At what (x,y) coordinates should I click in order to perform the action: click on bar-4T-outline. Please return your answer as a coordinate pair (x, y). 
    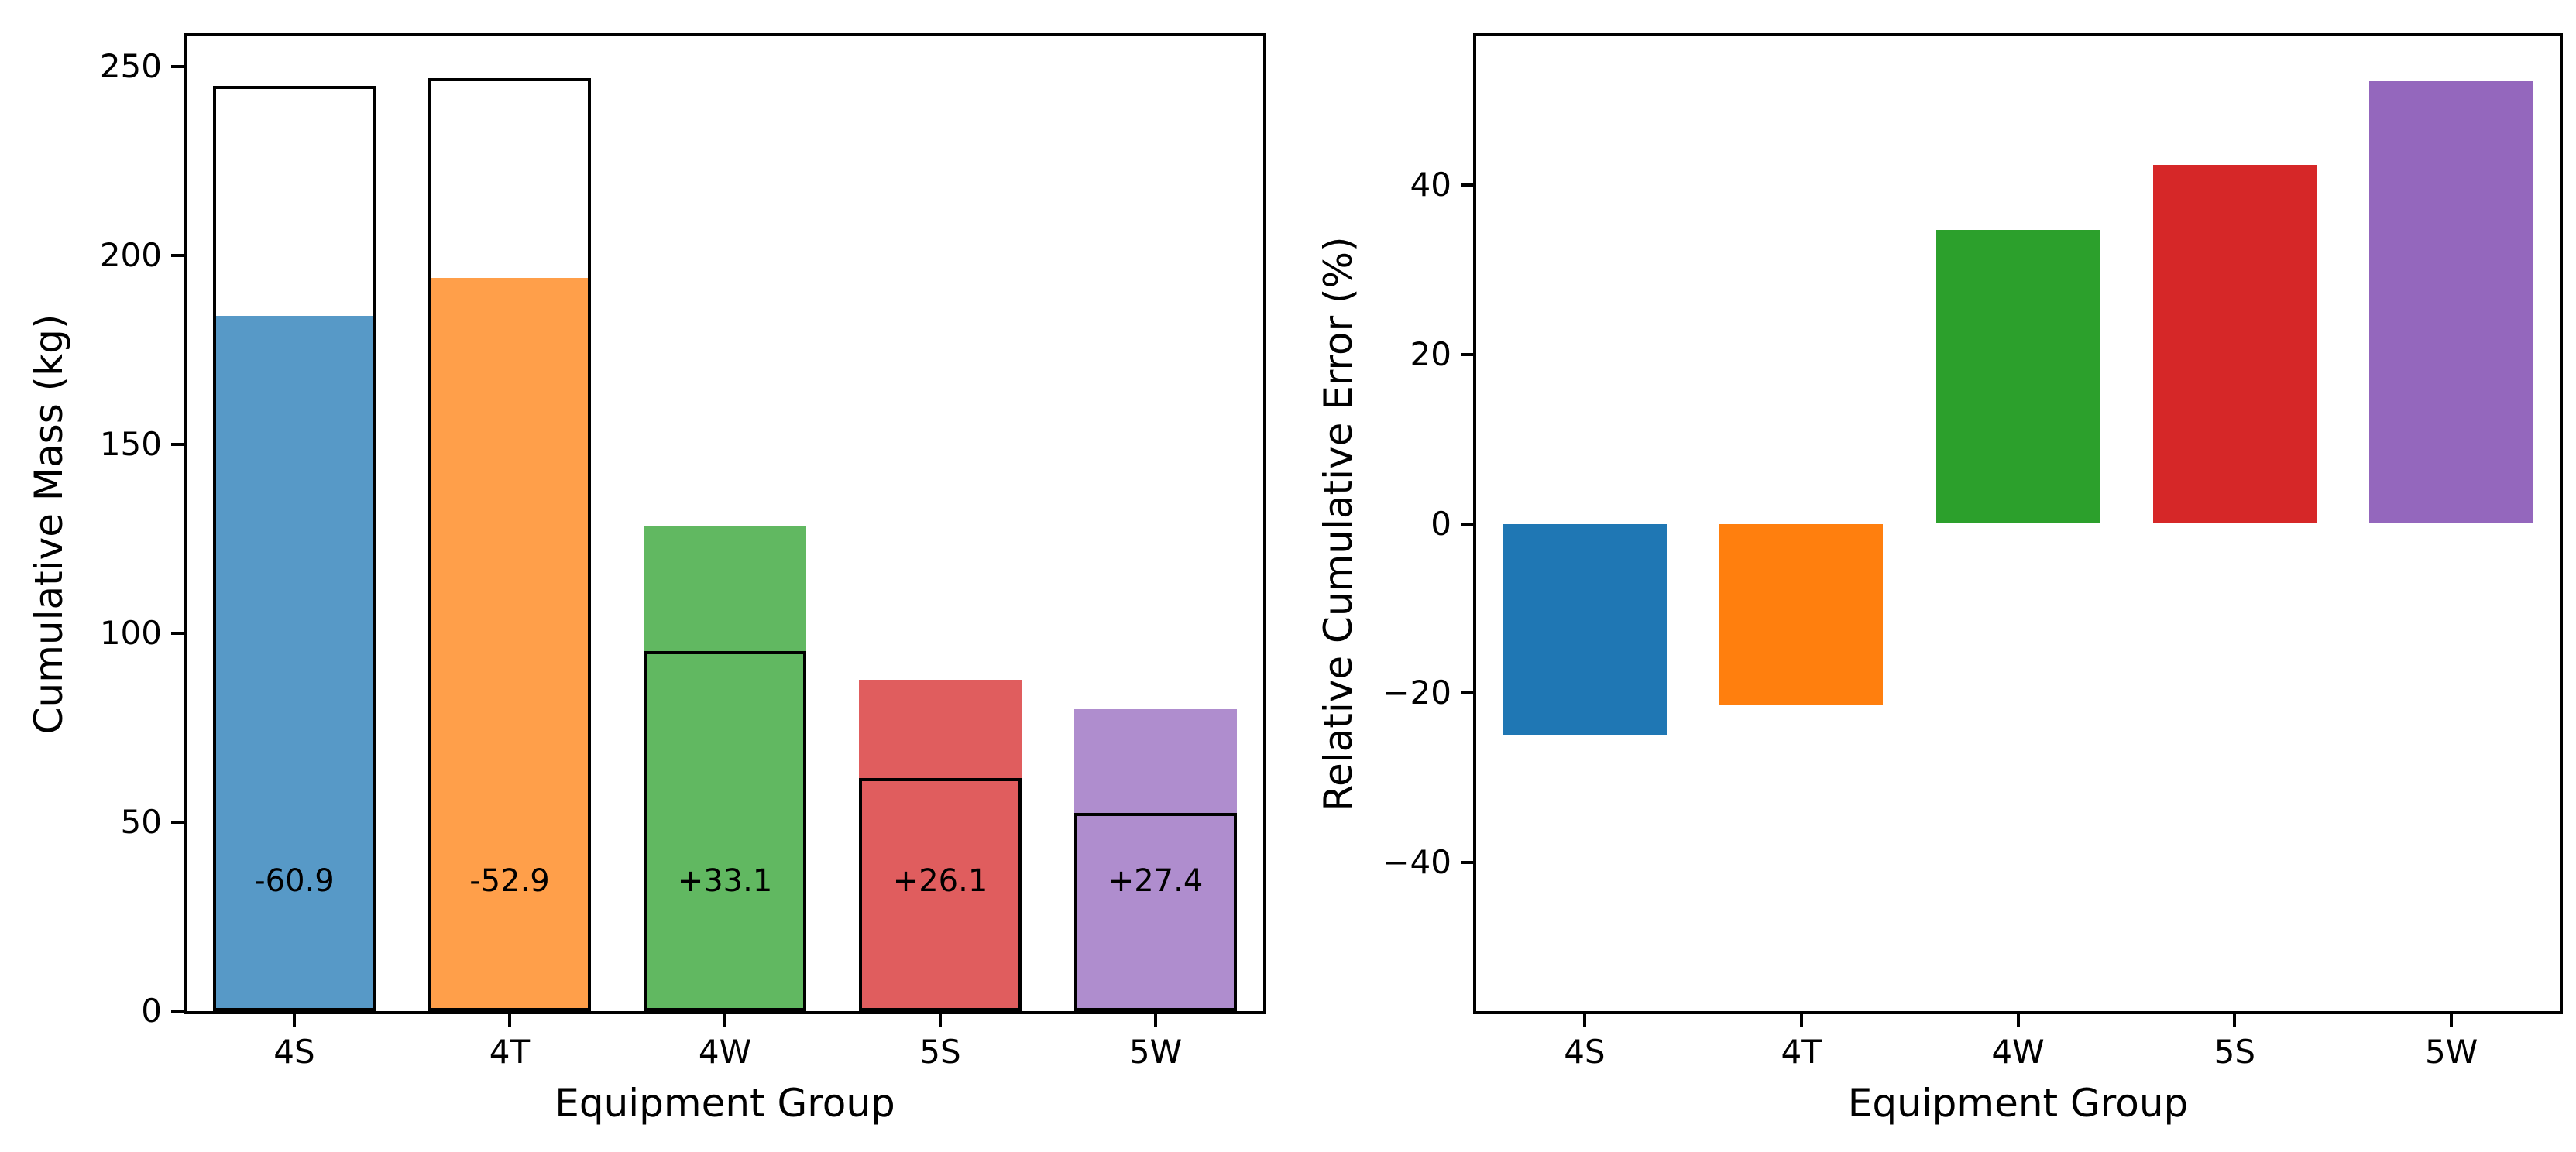
    Looking at the image, I should click on (509, 544).